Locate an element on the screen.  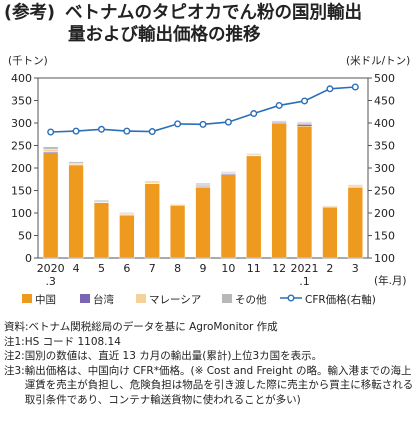
right-tick-label: 400 is located at coordinates (384, 123).